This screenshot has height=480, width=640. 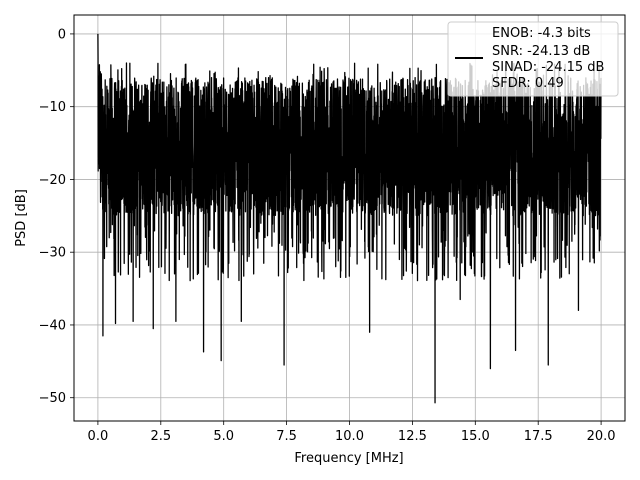 I want to click on legend-entry-sfdr: SFDR: 0.49, so click(x=528, y=83).